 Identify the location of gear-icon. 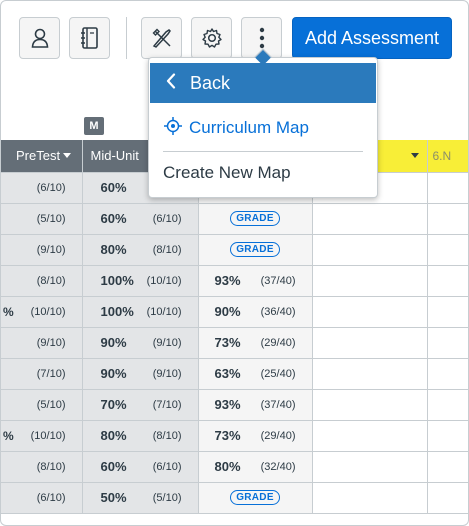
(212, 38).